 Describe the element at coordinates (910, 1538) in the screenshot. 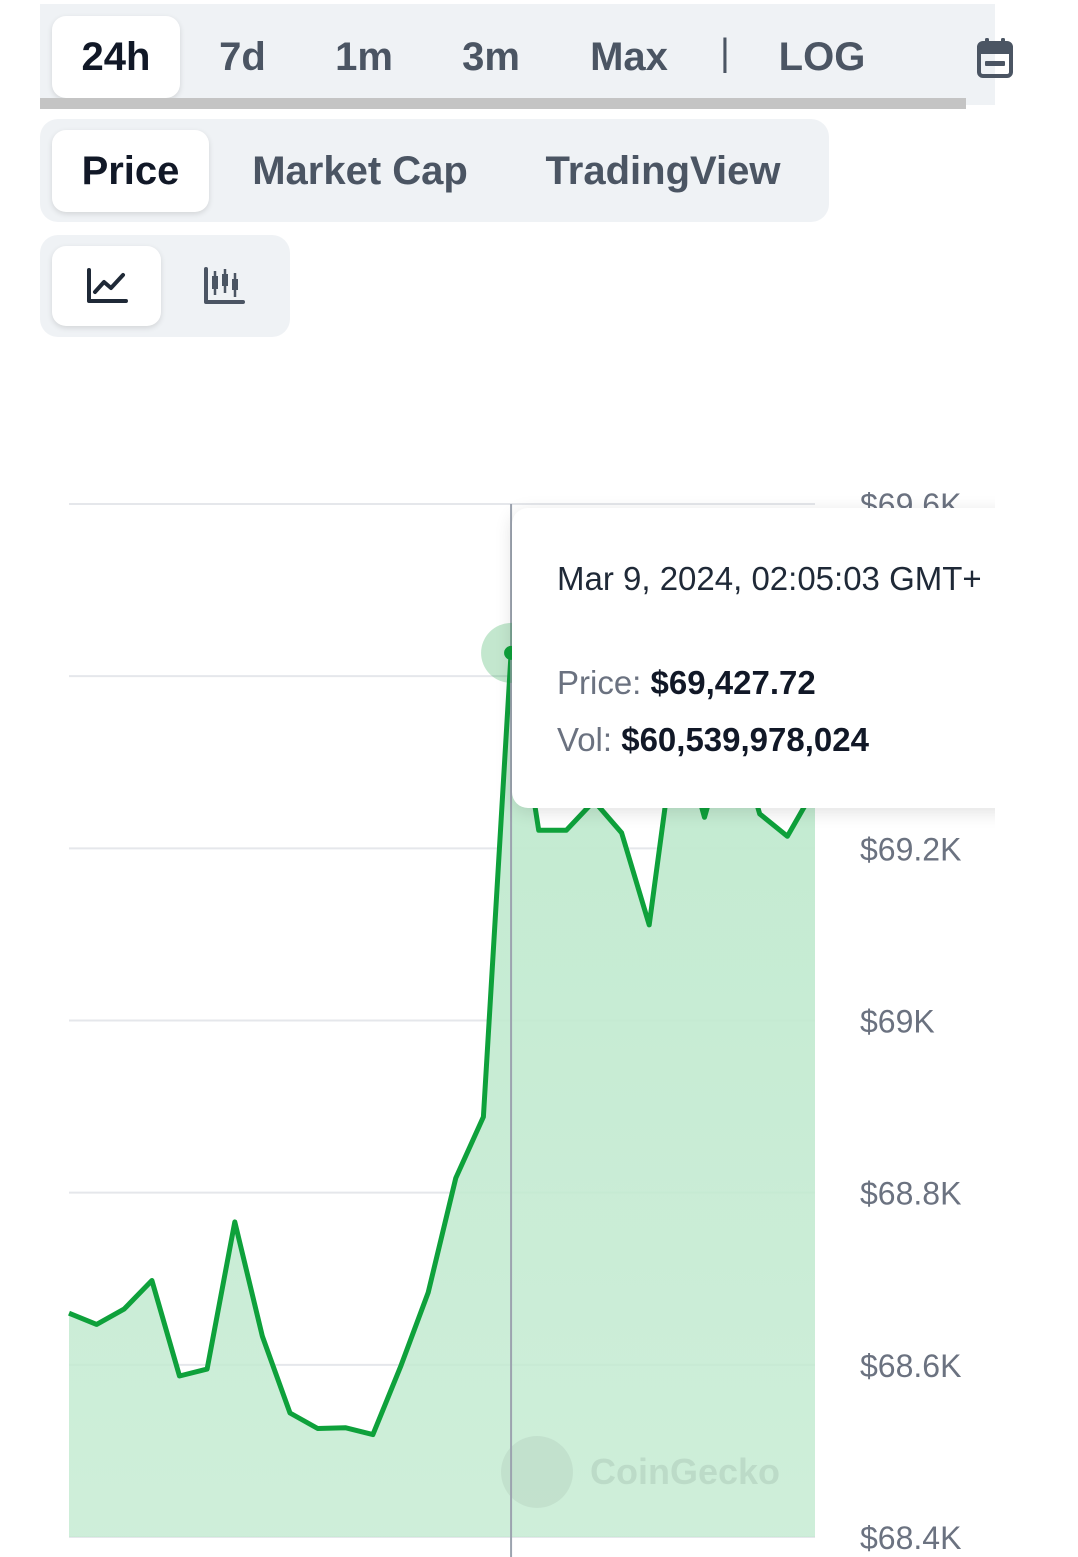

I see `y-tick-label: $68.4K` at that location.